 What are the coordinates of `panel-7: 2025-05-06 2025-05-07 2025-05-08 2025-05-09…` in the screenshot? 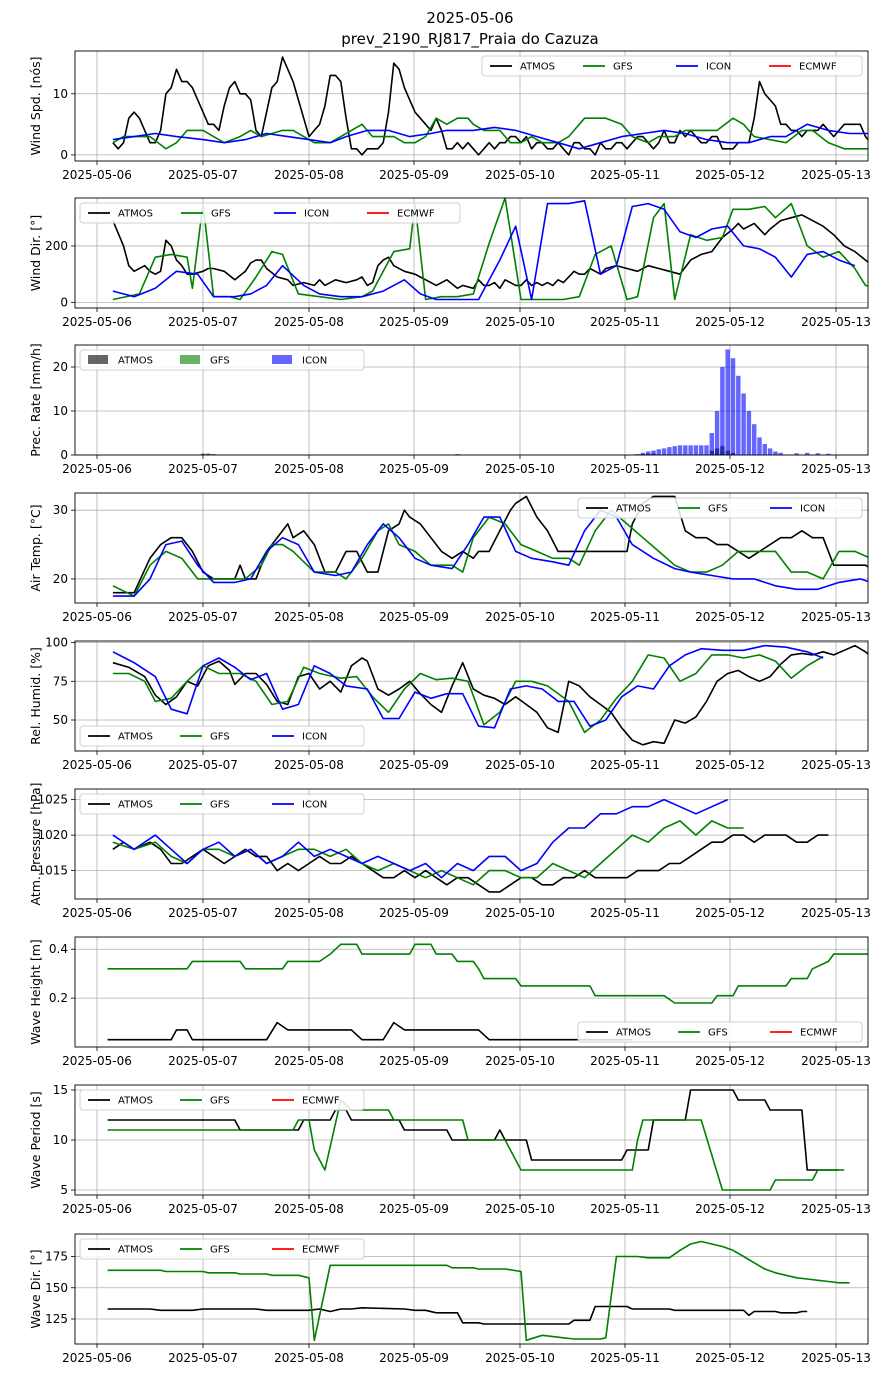 It's located at (449, 1149).